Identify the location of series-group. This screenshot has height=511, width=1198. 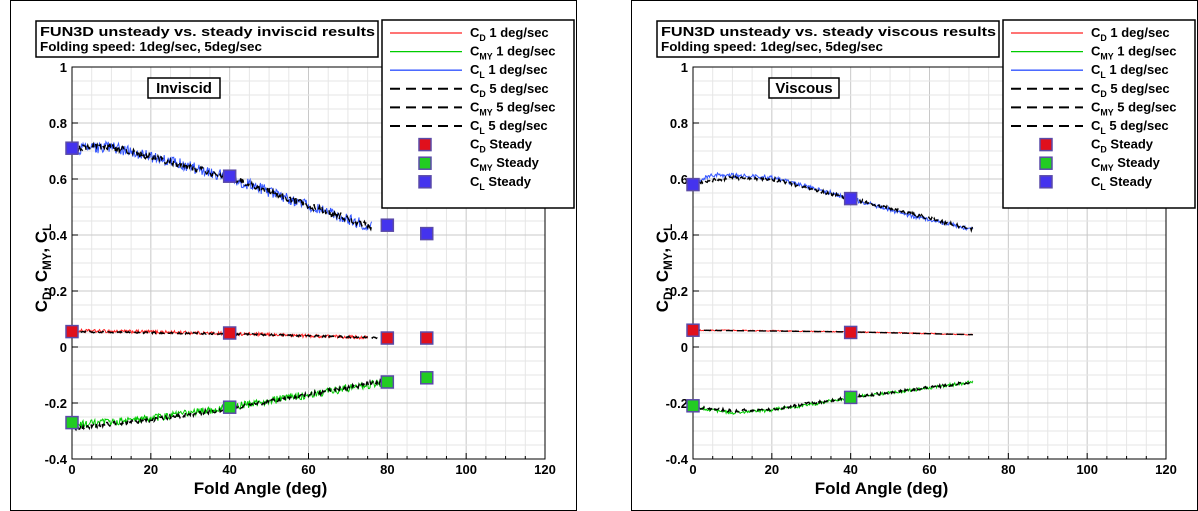
(833, 293).